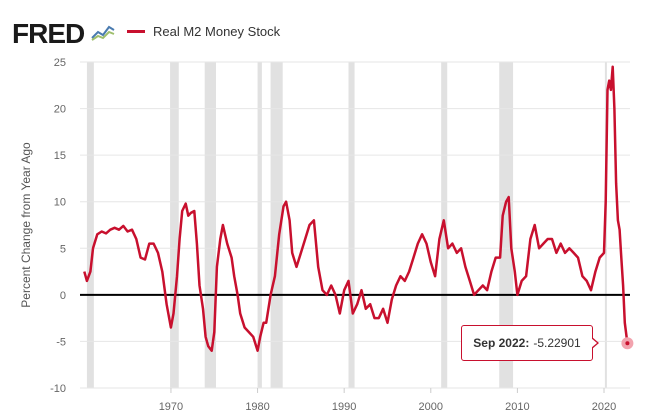 Image resolution: width=649 pixels, height=413 pixels. What do you see at coordinates (501, 343) in the screenshot?
I see `tooltip-date: Sep 2022:` at bounding box center [501, 343].